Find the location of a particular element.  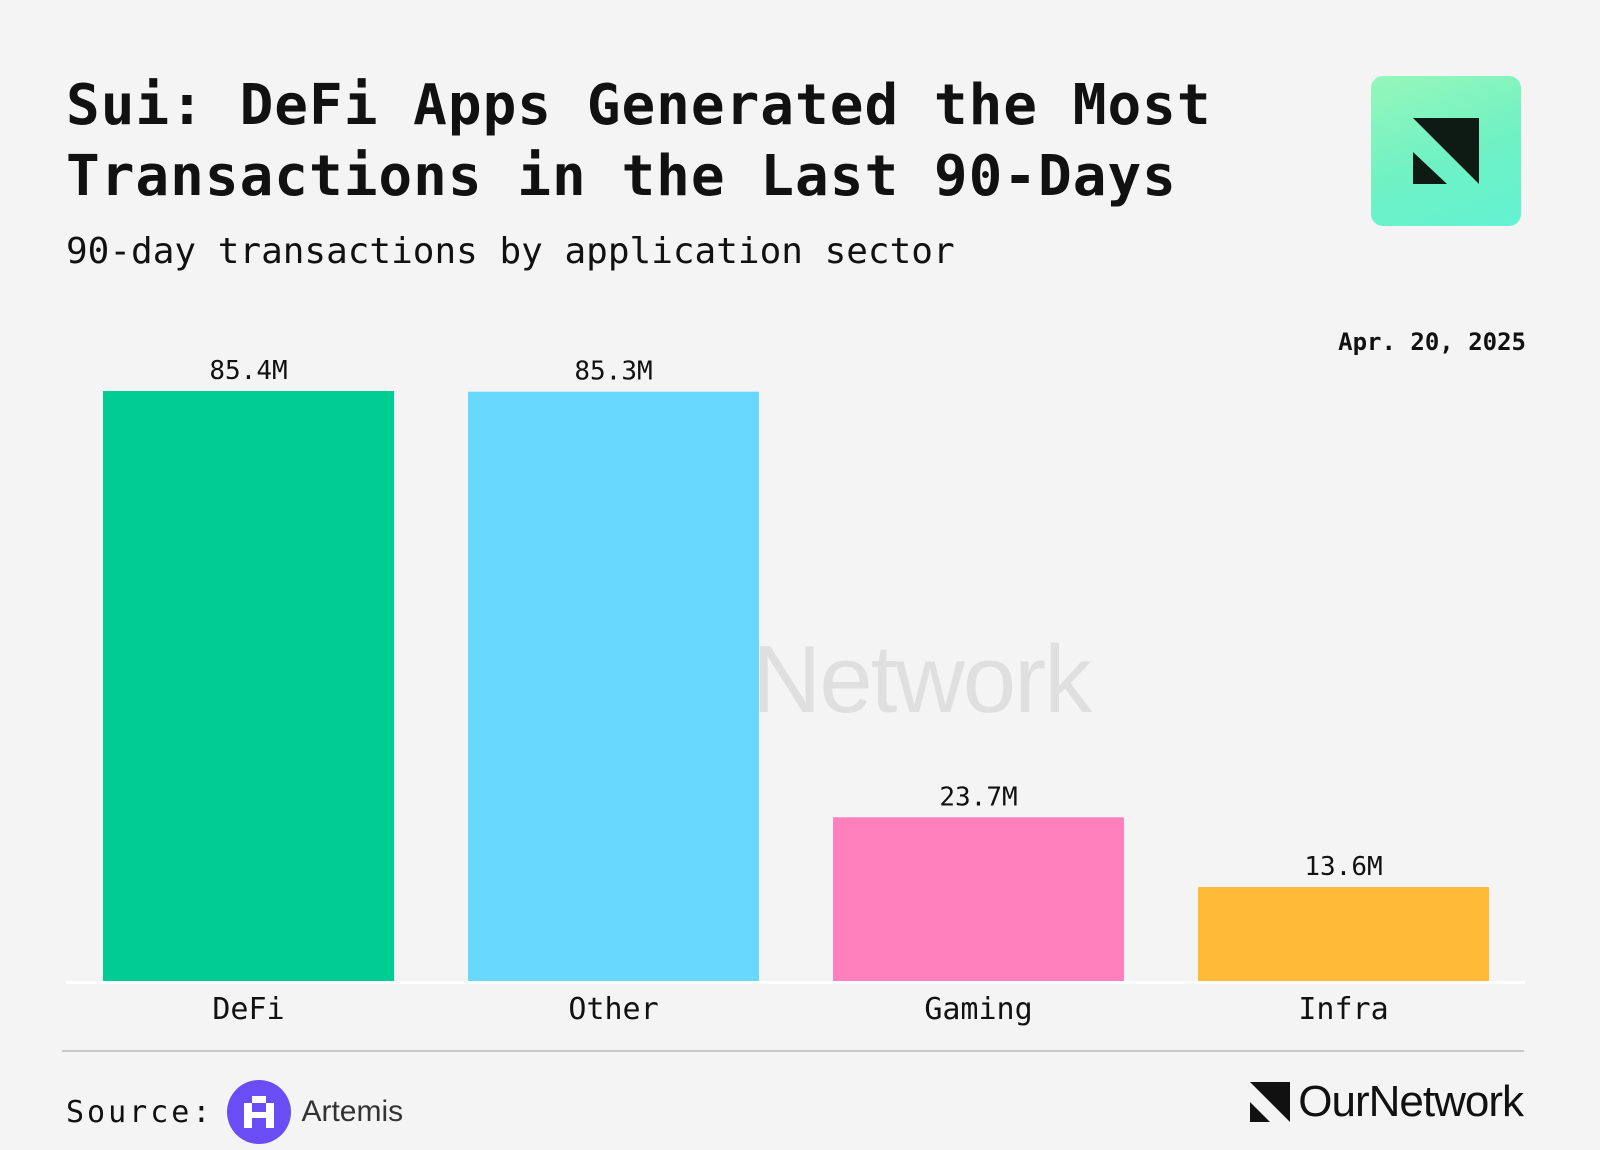

source-label: Source: is located at coordinates (140, 1112).